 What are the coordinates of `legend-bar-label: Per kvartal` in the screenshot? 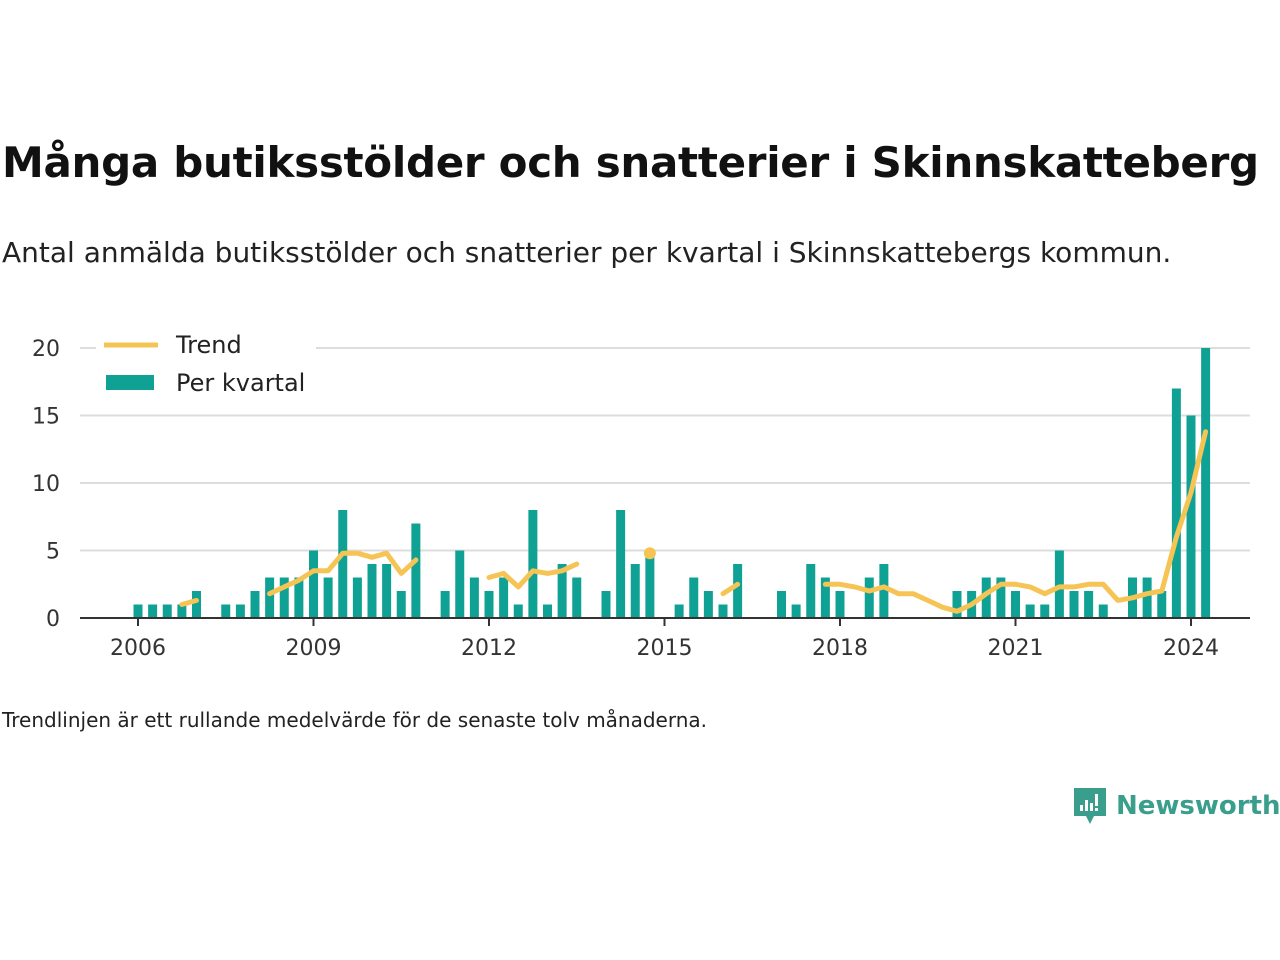 It's located at (240, 383).